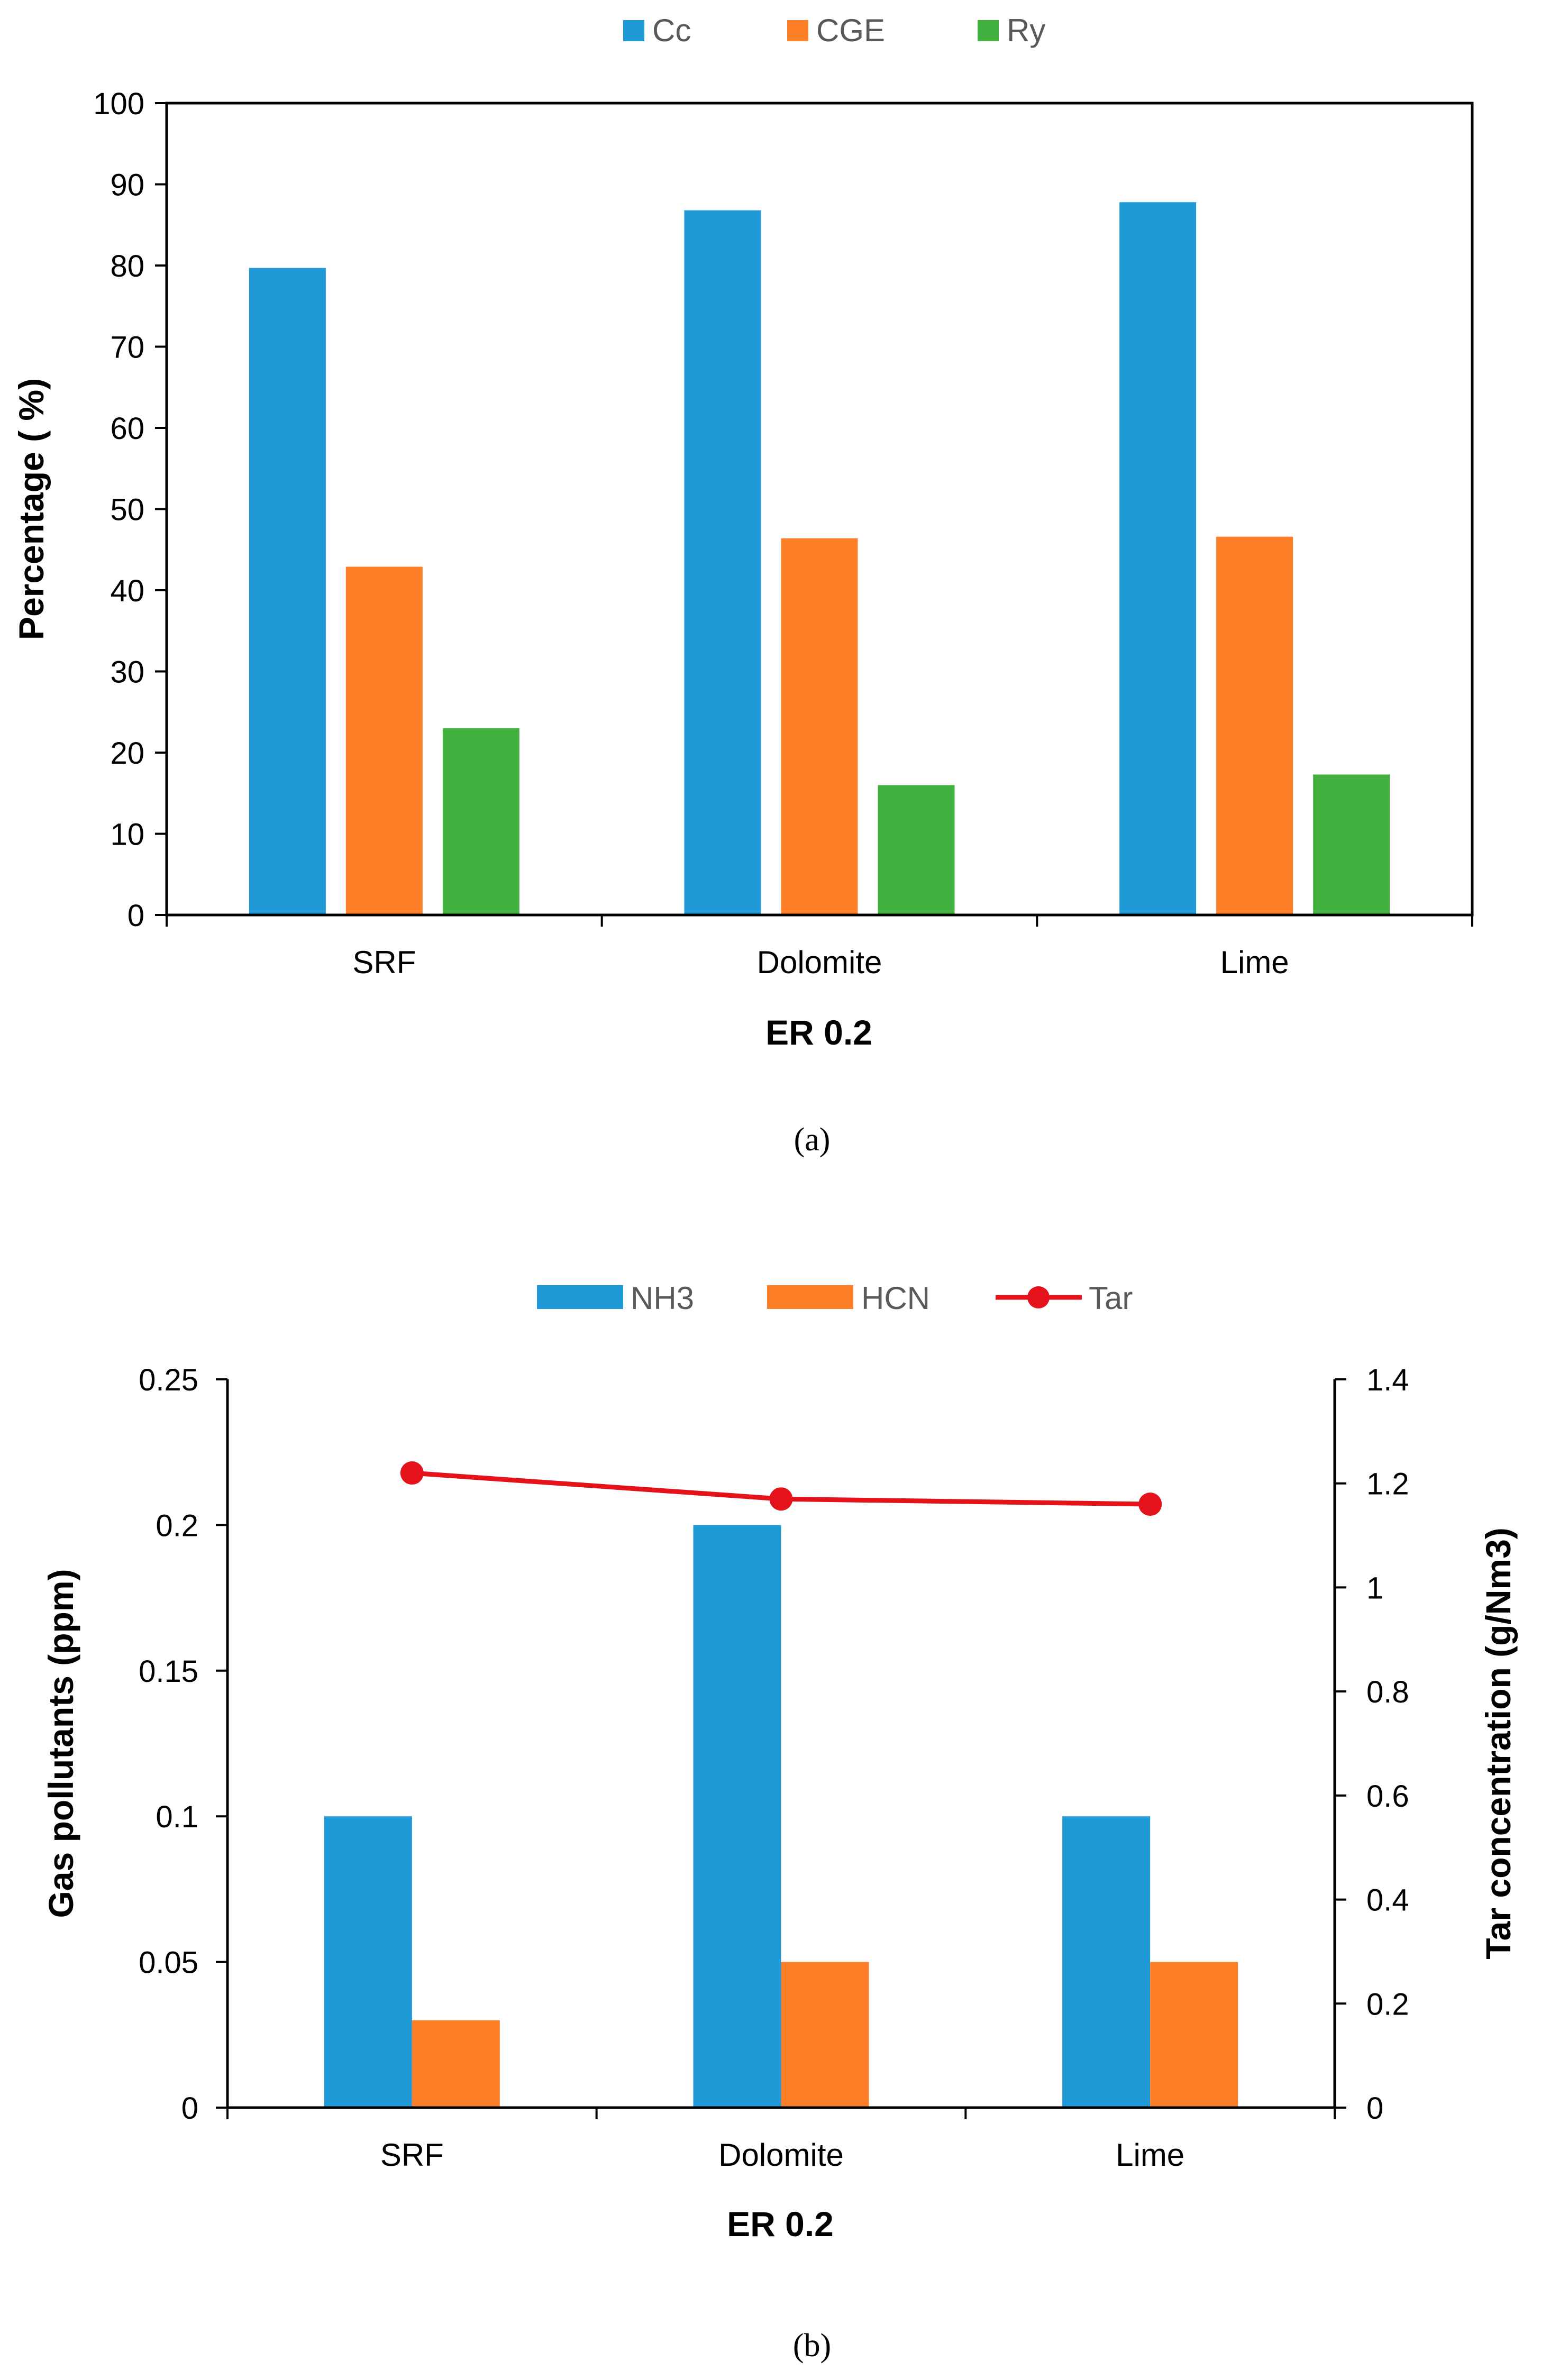  Describe the element at coordinates (1038, 1297) in the screenshot. I see `legend-marker-tar` at that location.